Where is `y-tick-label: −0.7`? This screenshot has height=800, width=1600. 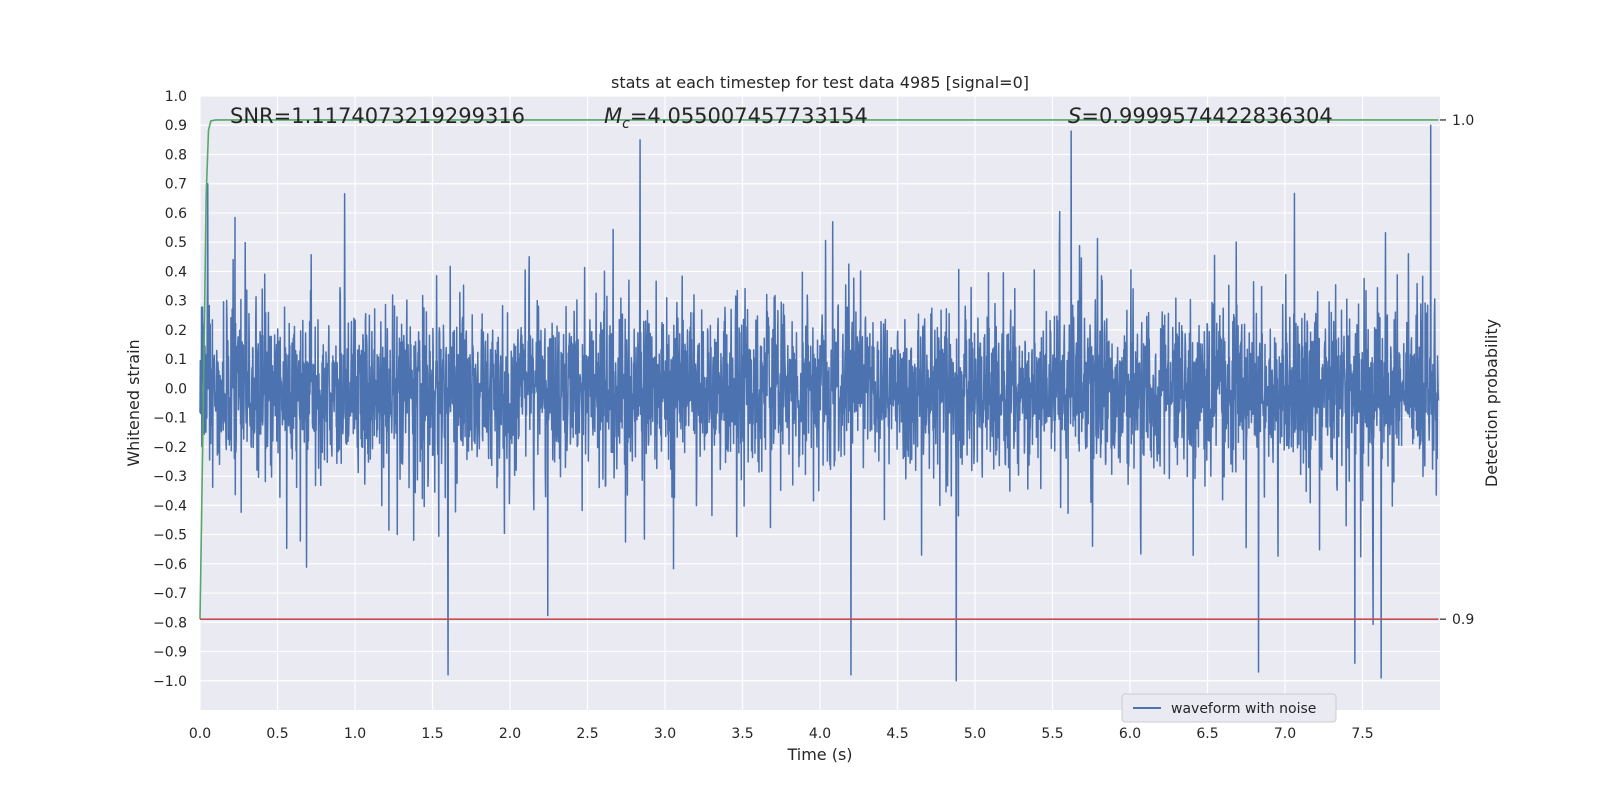
y-tick-label: −0.7 is located at coordinates (170, 594).